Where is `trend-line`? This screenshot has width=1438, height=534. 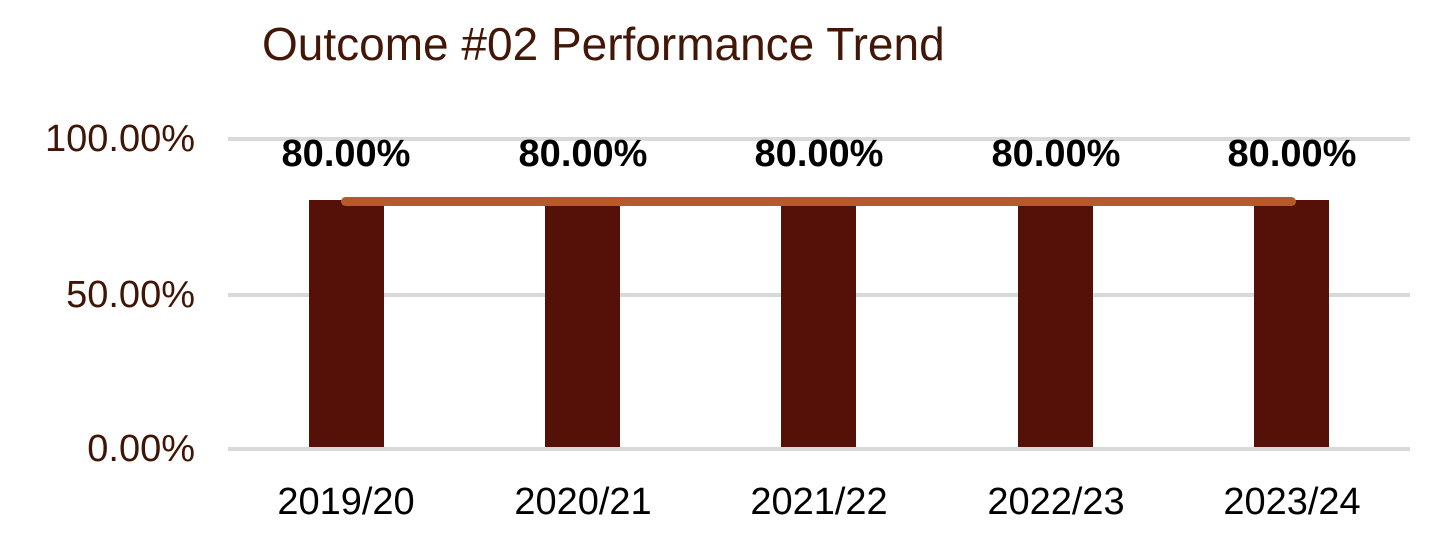 trend-line is located at coordinates (818, 201).